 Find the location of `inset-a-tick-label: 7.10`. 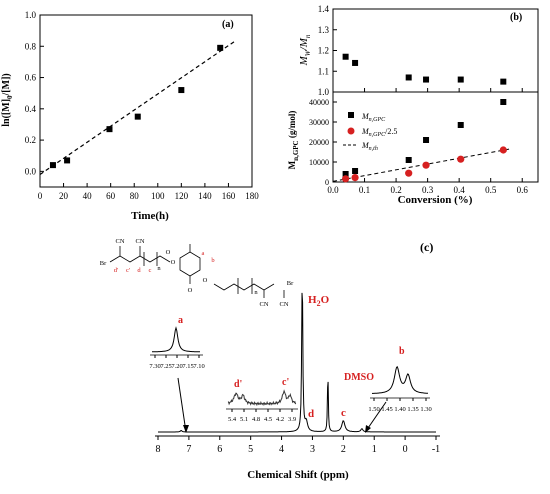

inset-a-tick-label: 7.10 is located at coordinates (198, 366).